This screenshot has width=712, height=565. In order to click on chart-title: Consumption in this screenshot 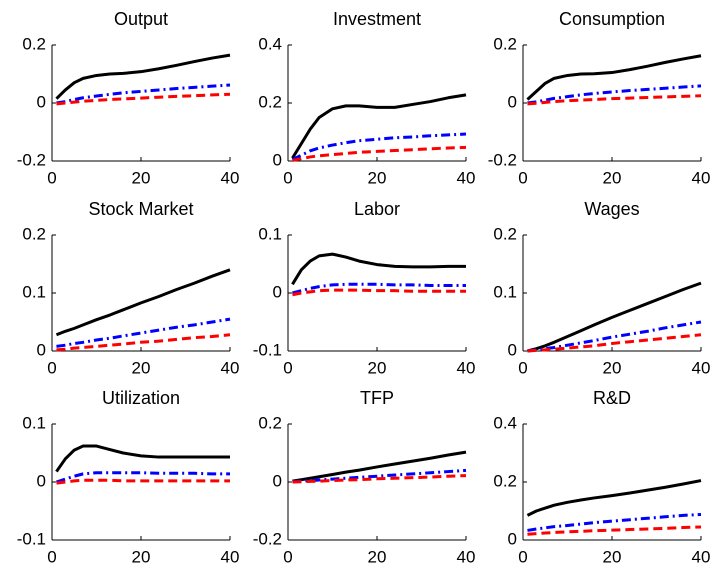, I will do `click(612, 19)`.